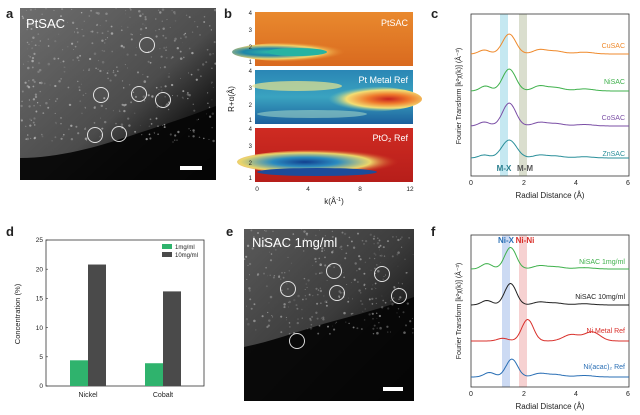  Describe the element at coordinates (228, 13) in the screenshot. I see `panel-letter-b: b` at that location.